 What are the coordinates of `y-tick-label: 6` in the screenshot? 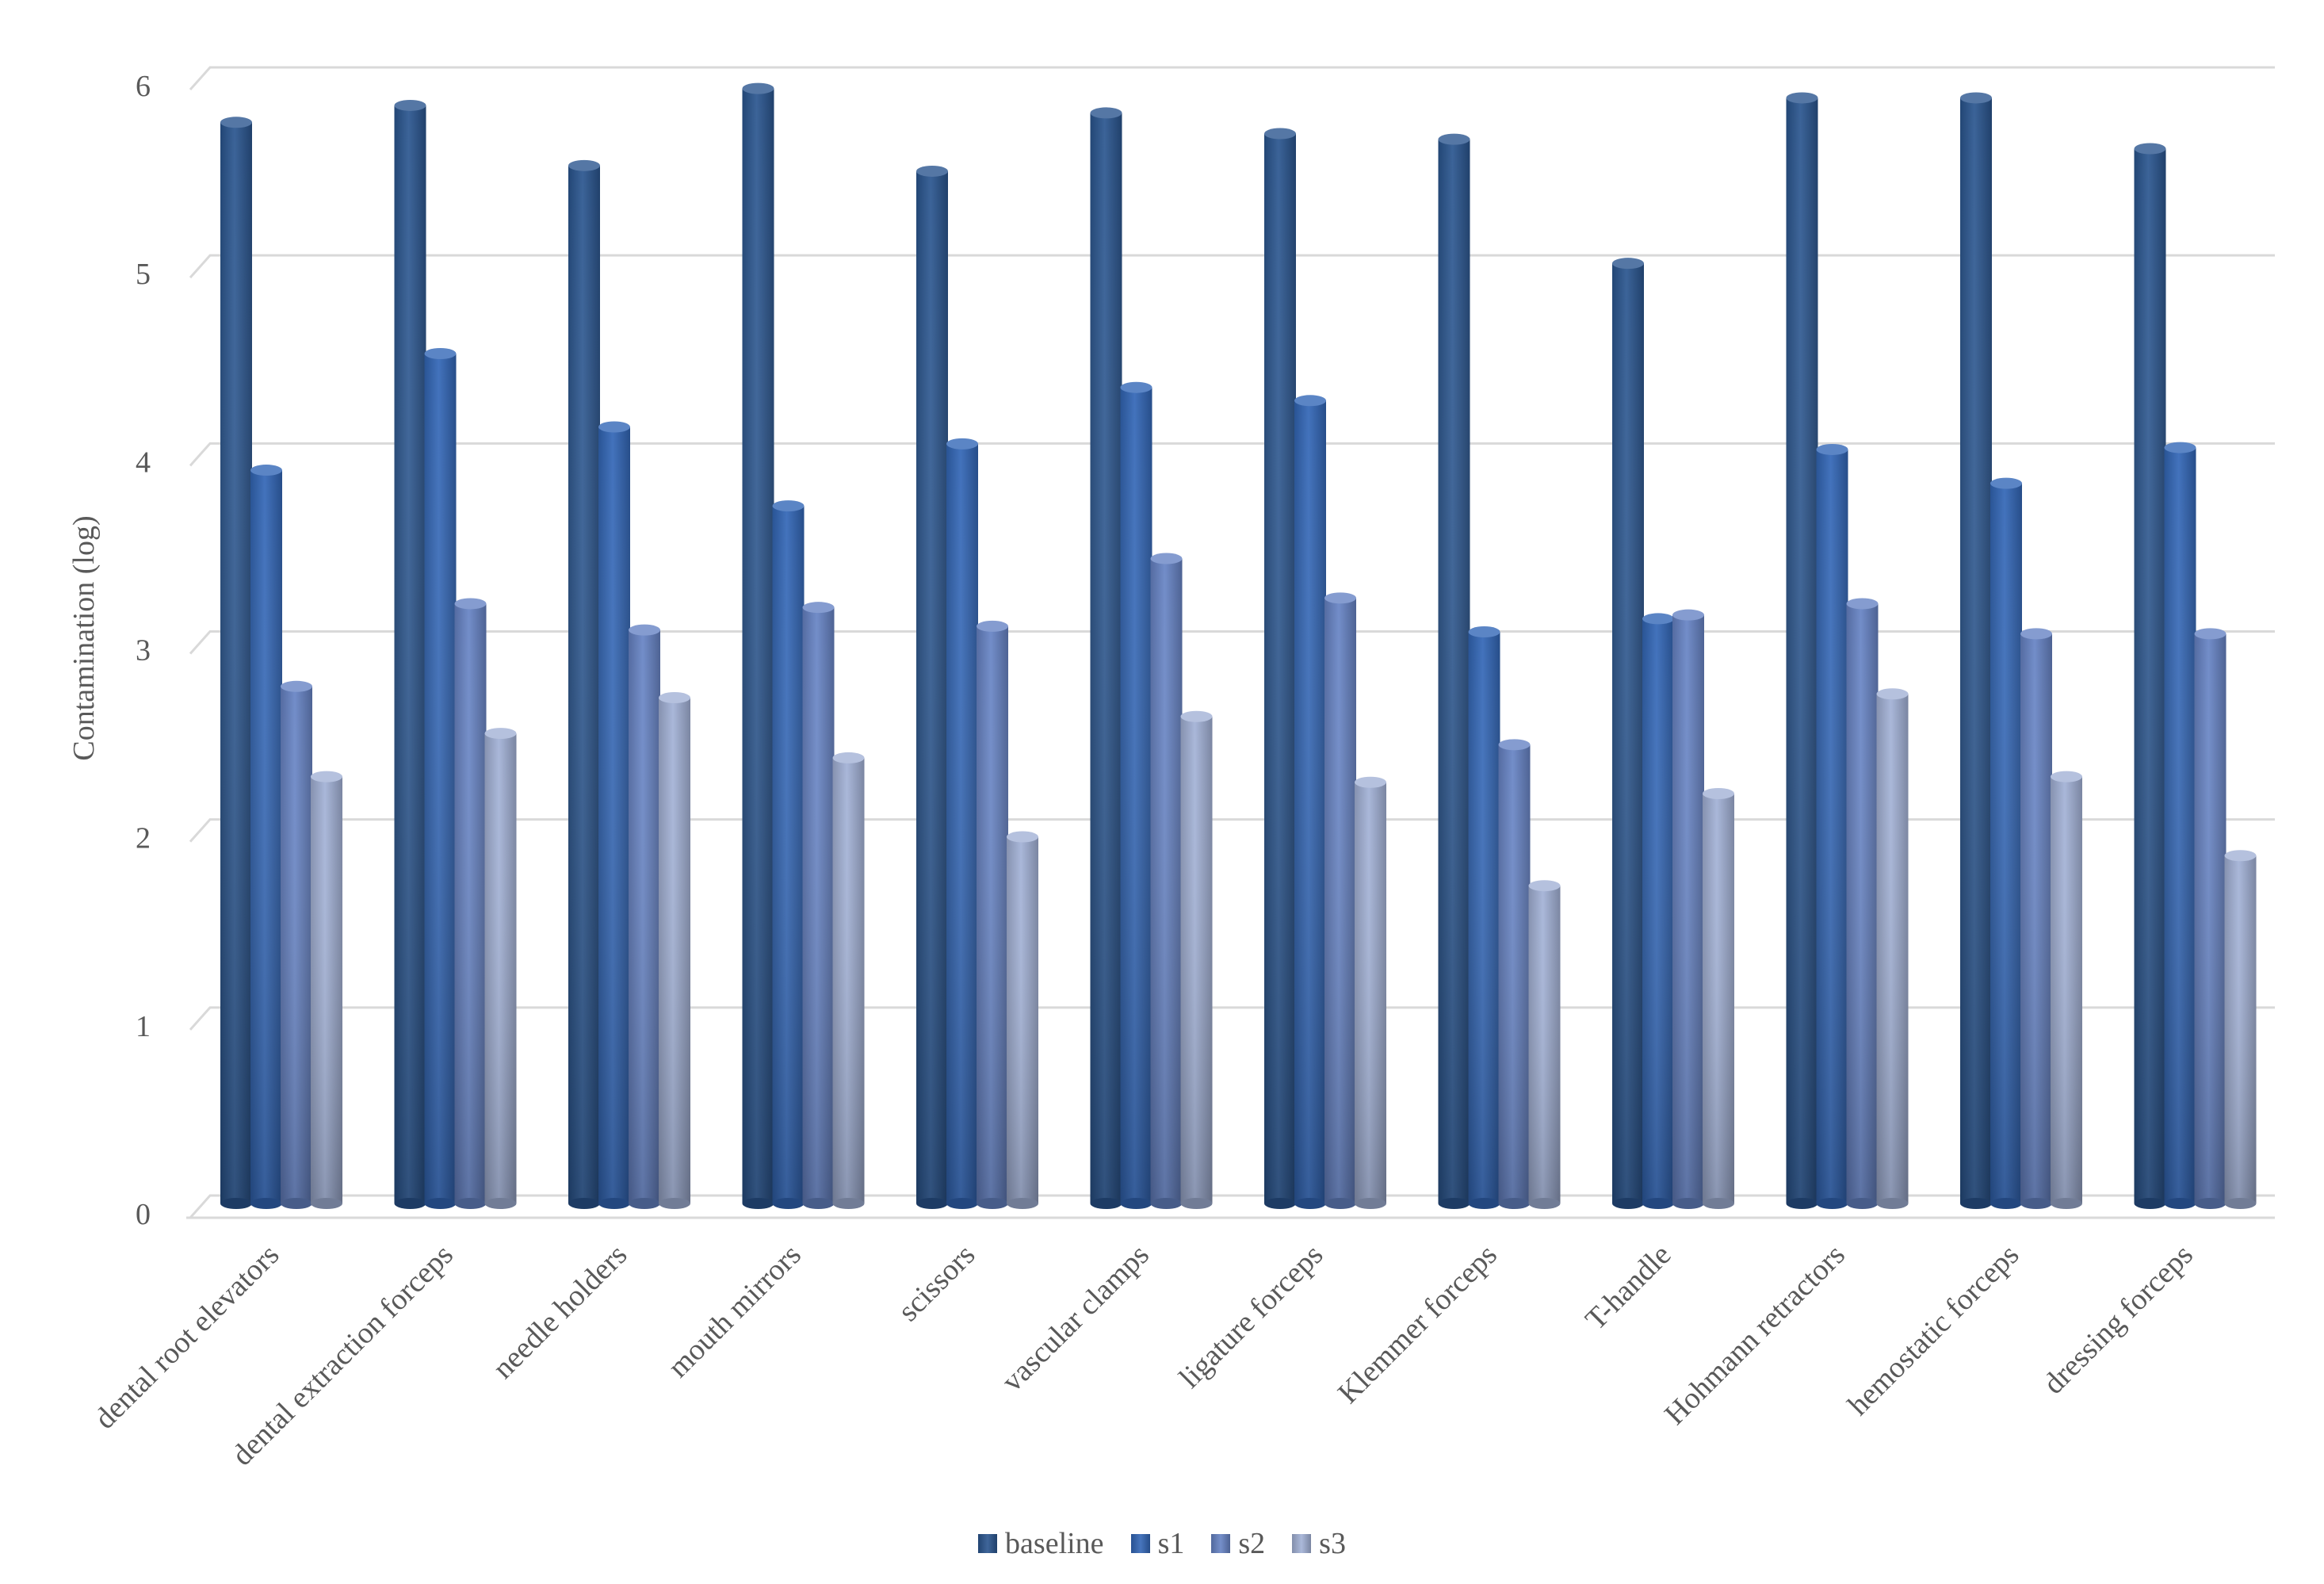 It's located at (143, 87).